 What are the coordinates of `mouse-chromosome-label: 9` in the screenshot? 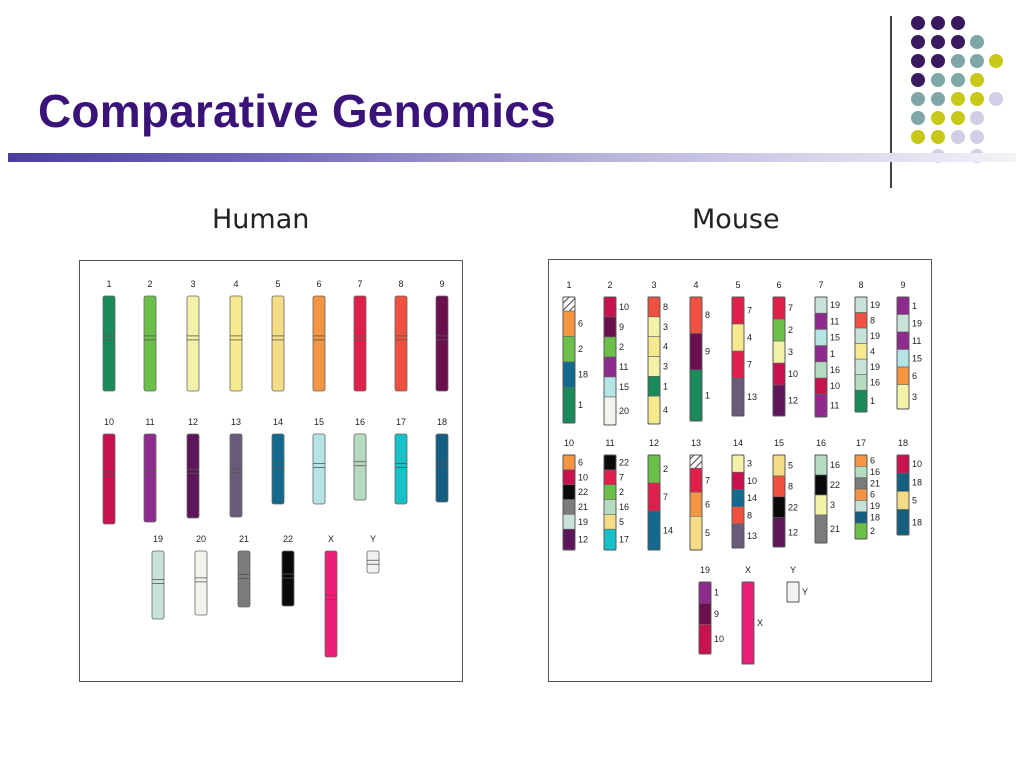 It's located at (902, 285).